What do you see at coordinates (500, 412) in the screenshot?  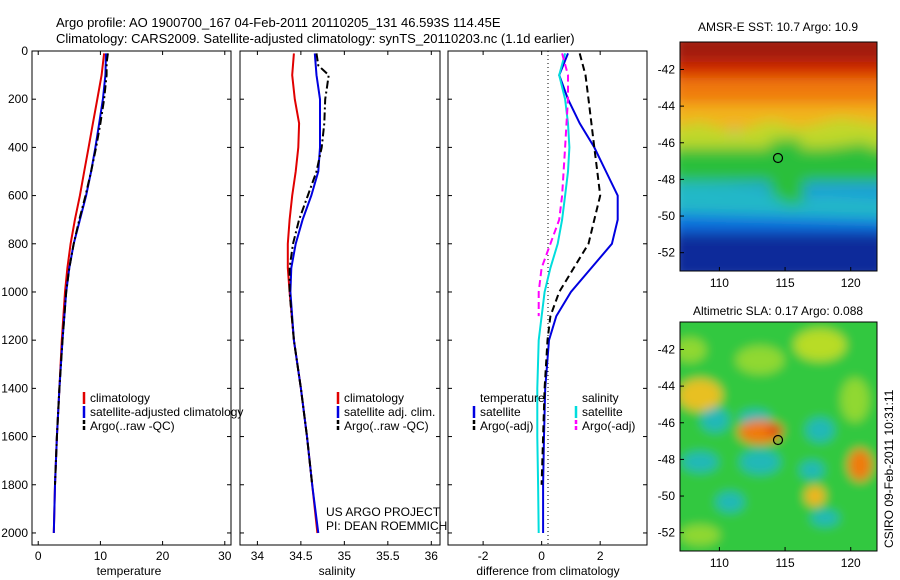 I see `diff-legend-temp-satellite: satellite` at bounding box center [500, 412].